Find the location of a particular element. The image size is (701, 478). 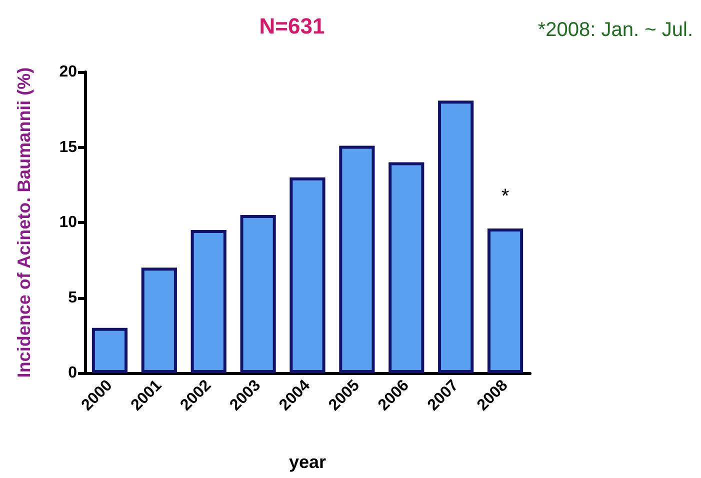

y-tick-label: 0 is located at coordinates (73, 373).